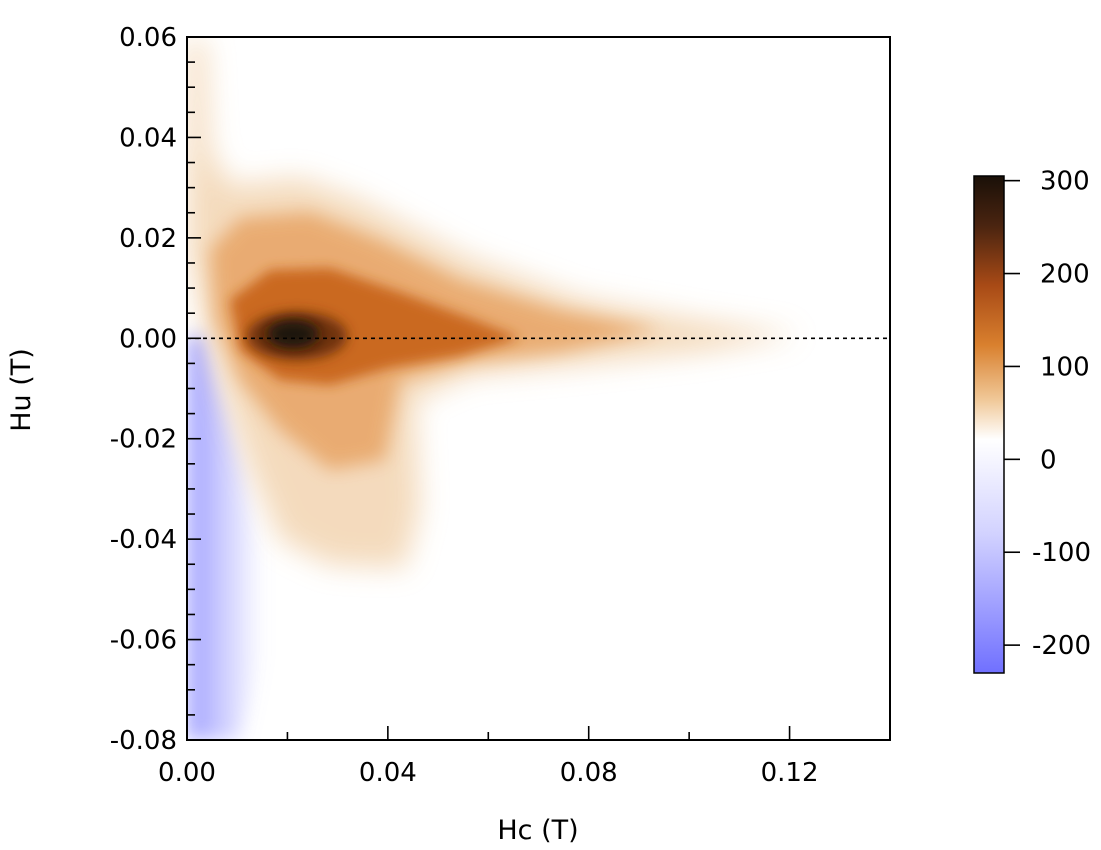 The width and height of the screenshot is (1101, 850). What do you see at coordinates (1032, 420) in the screenshot?
I see `colorbar: 300 200 100 0 -100 -200` at bounding box center [1032, 420].